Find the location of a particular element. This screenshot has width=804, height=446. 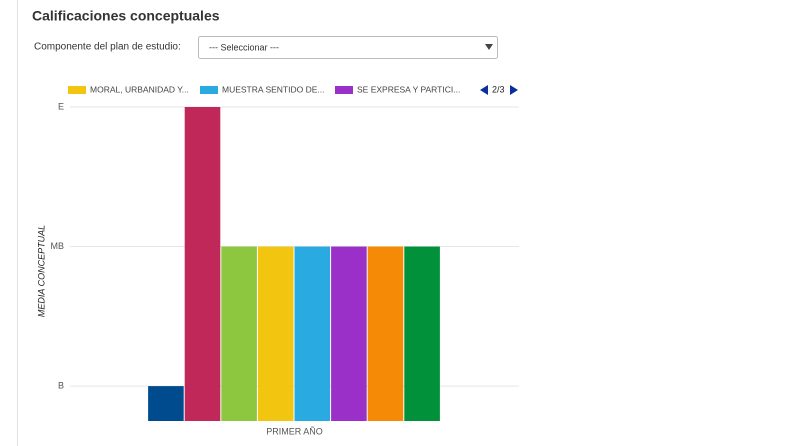

legend-prev is located at coordinates (484, 90).